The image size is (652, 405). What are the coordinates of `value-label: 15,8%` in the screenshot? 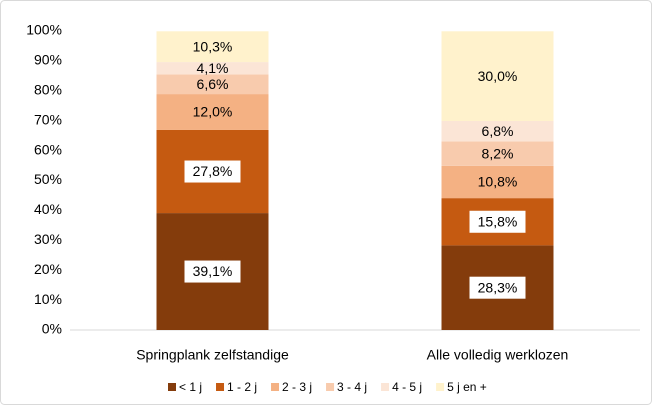 It's located at (498, 221).